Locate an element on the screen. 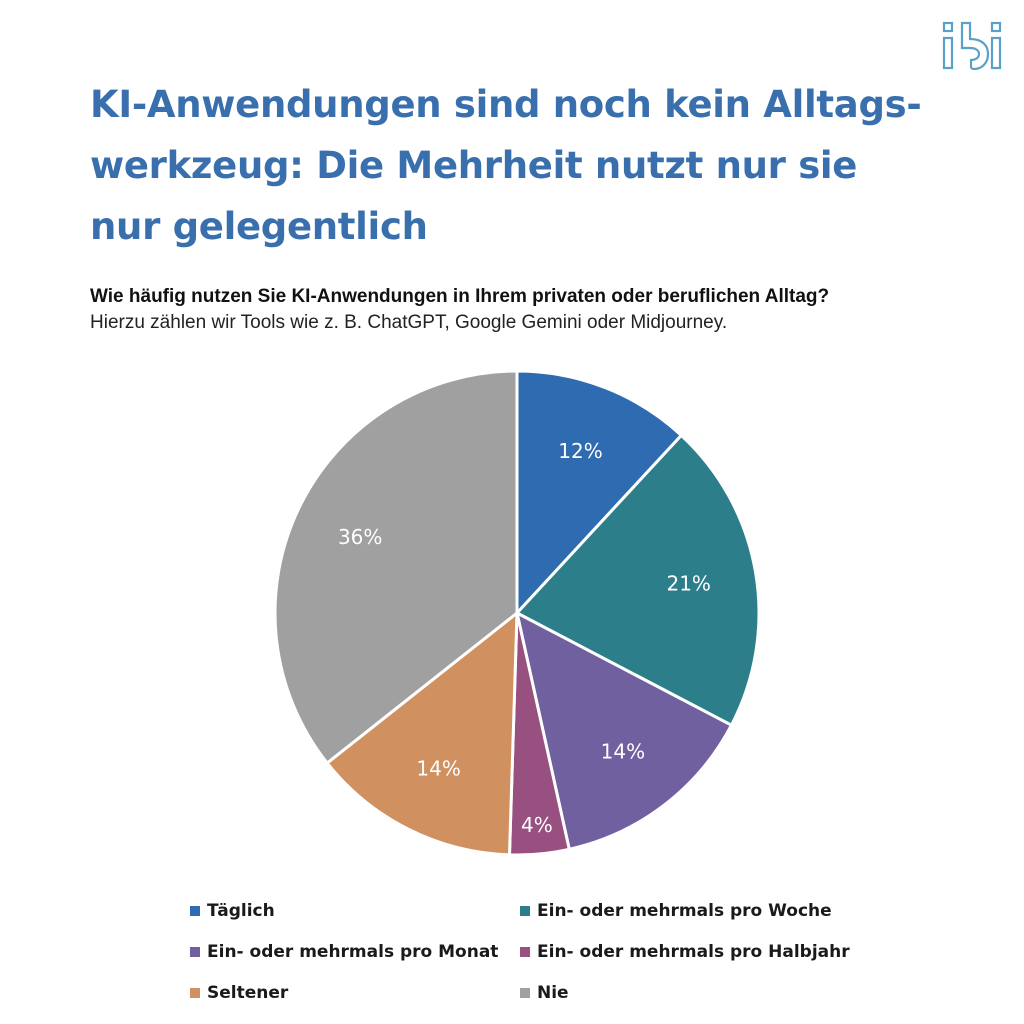 The height and width of the screenshot is (1024, 1024). legend-label: Nie is located at coordinates (553, 993).